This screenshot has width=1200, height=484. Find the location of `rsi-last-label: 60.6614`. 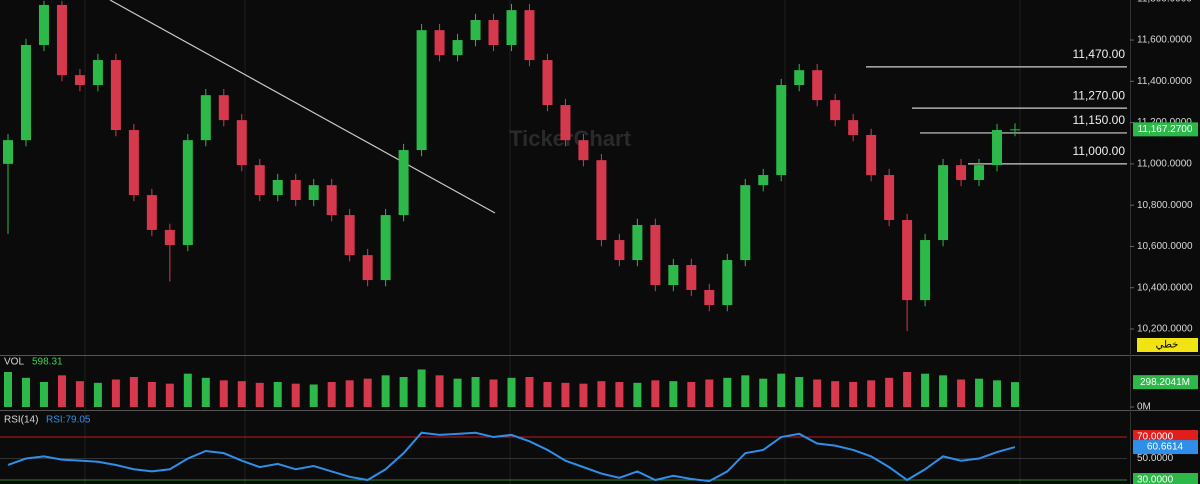

rsi-last-label: 60.6614 is located at coordinates (1165, 447).